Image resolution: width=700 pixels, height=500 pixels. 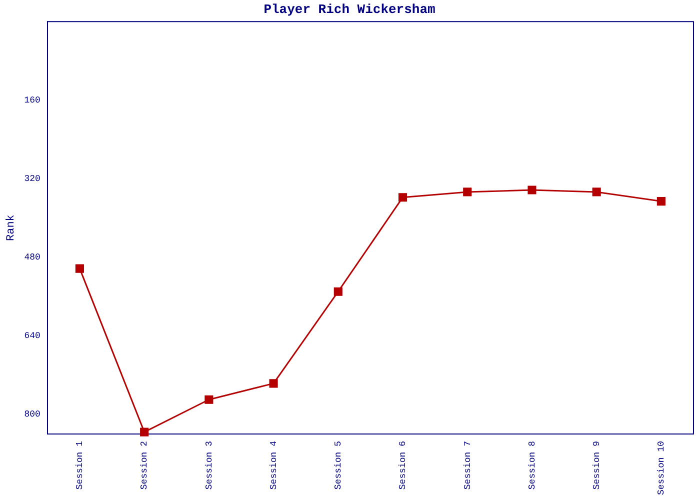 I want to click on y-tick-label: 160, so click(x=32, y=101).